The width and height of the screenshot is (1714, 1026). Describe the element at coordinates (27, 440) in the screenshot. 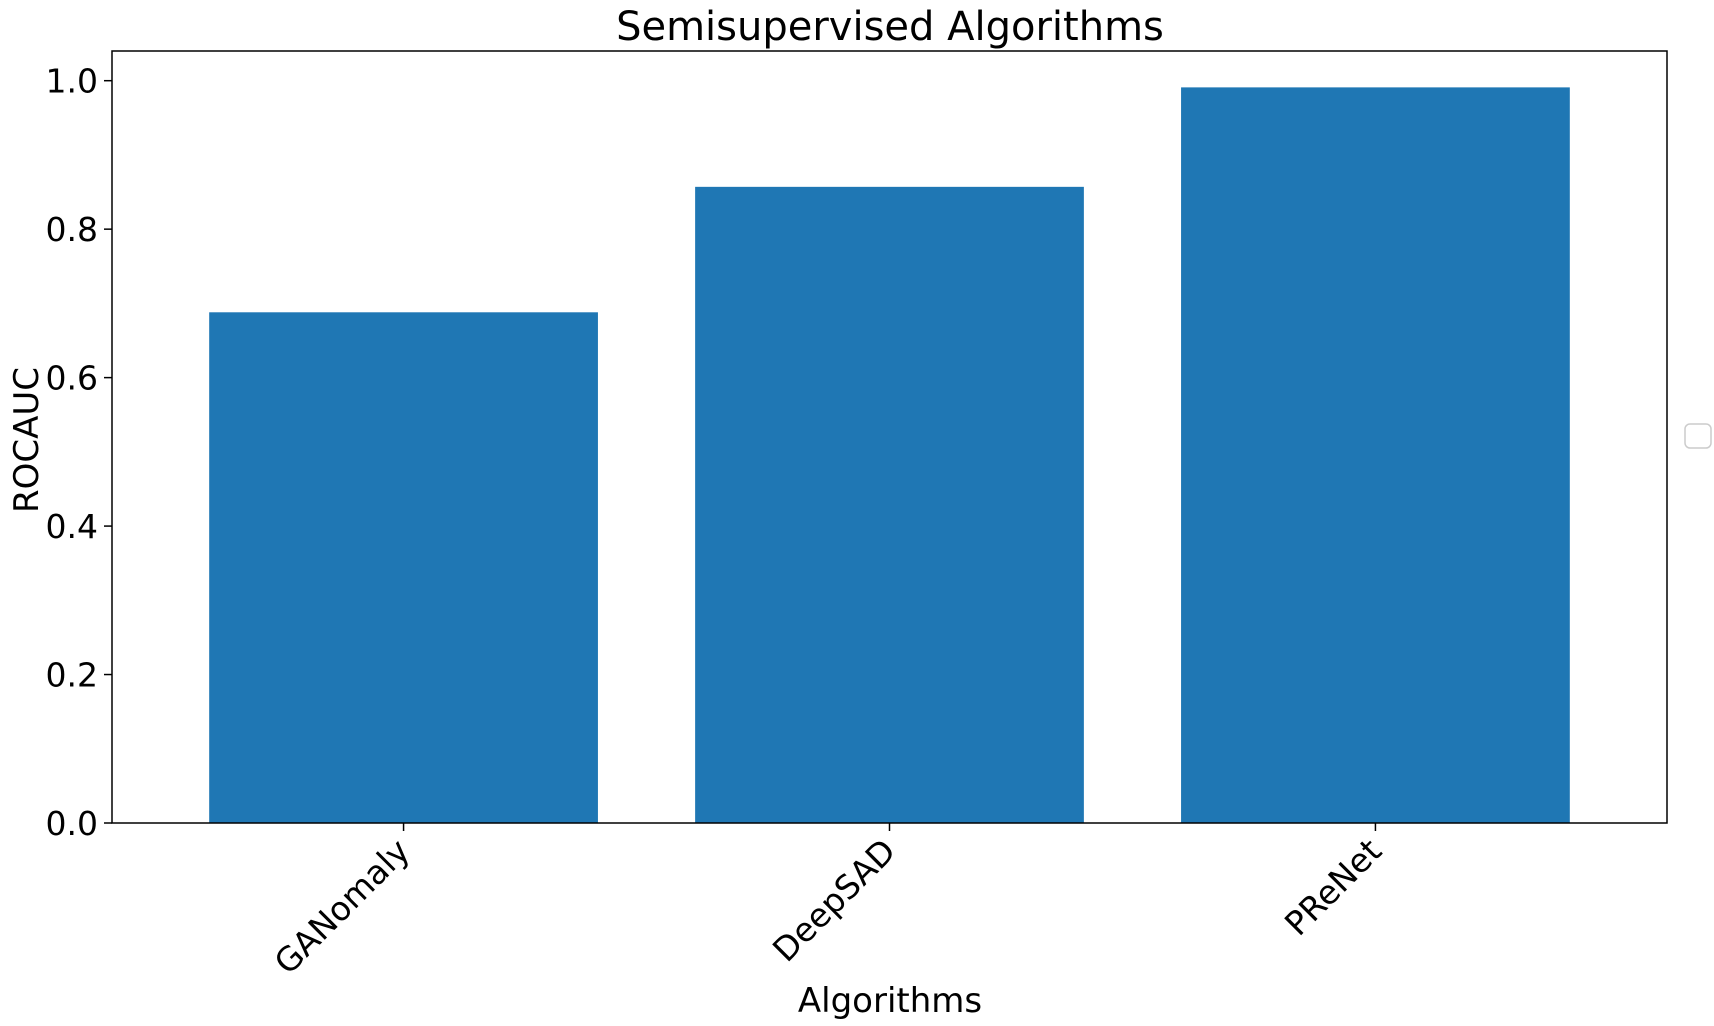

I see `y-axis-label: ROCAUC` at that location.